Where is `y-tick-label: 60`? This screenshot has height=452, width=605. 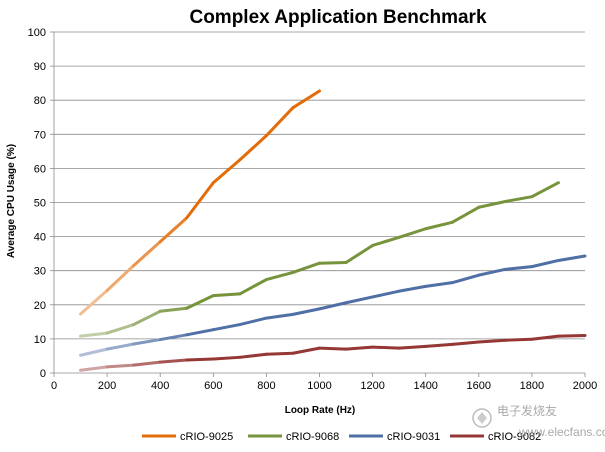
y-tick-label: 60 is located at coordinates (40, 169).